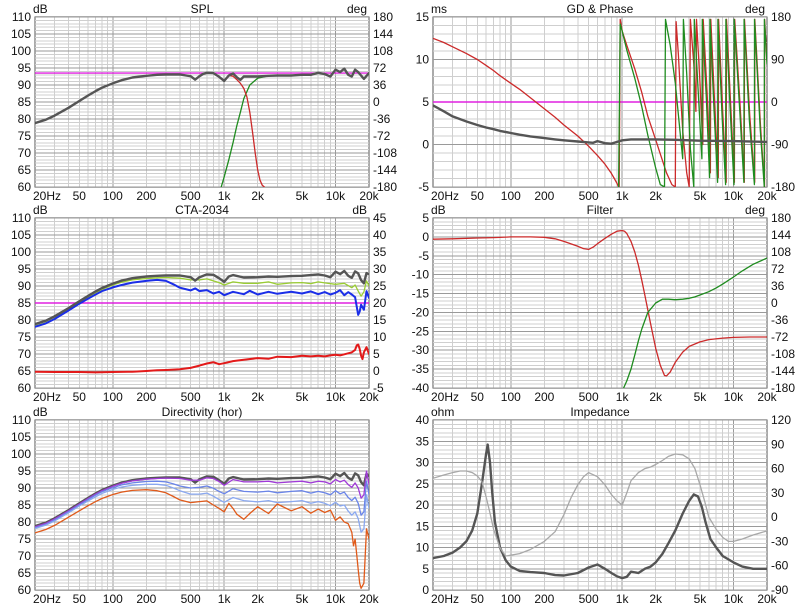 The image size is (804, 611). Describe the element at coordinates (783, 187) in the screenshot. I see `y2-tick-label: -180` at that location.